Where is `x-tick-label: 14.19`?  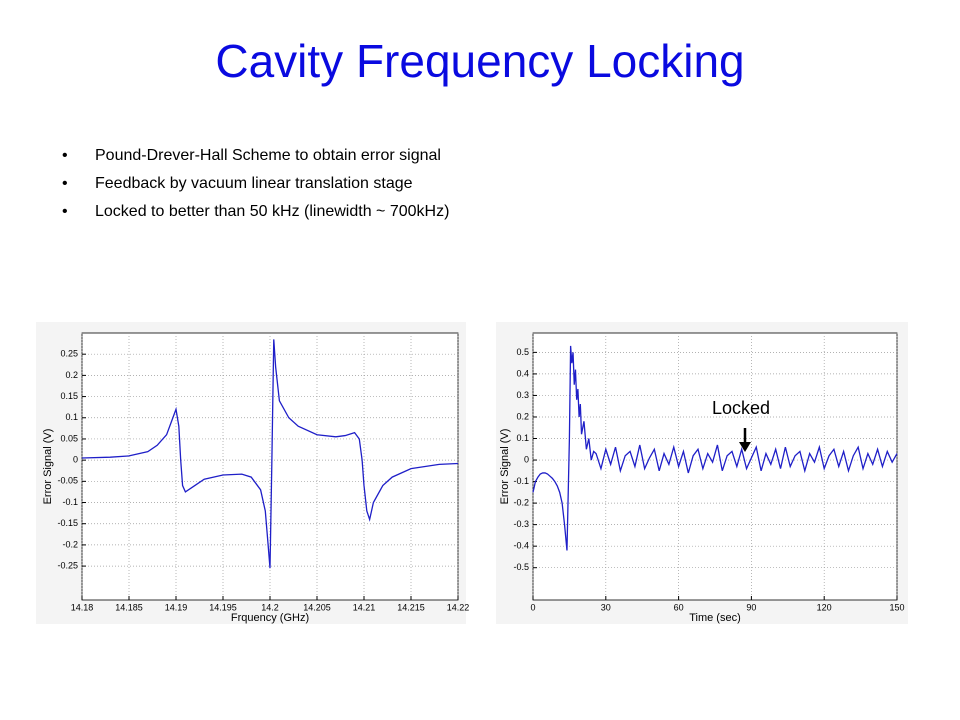
x-tick-label: 14.19 is located at coordinates (176, 607).